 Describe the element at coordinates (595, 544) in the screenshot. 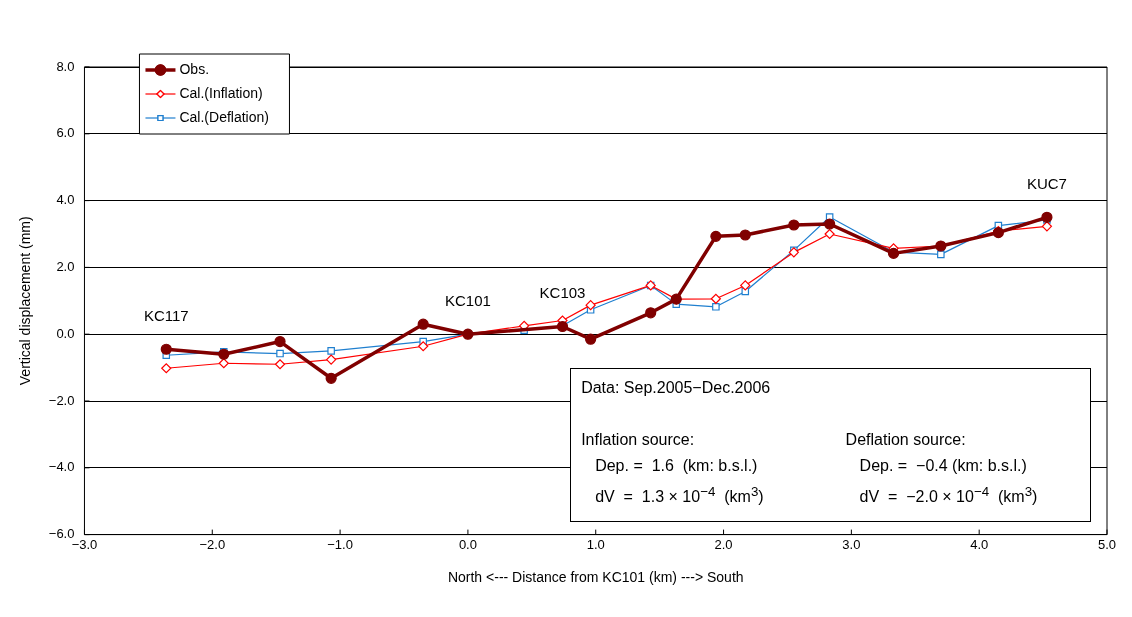

I see `x-tick-label: 1.0` at that location.